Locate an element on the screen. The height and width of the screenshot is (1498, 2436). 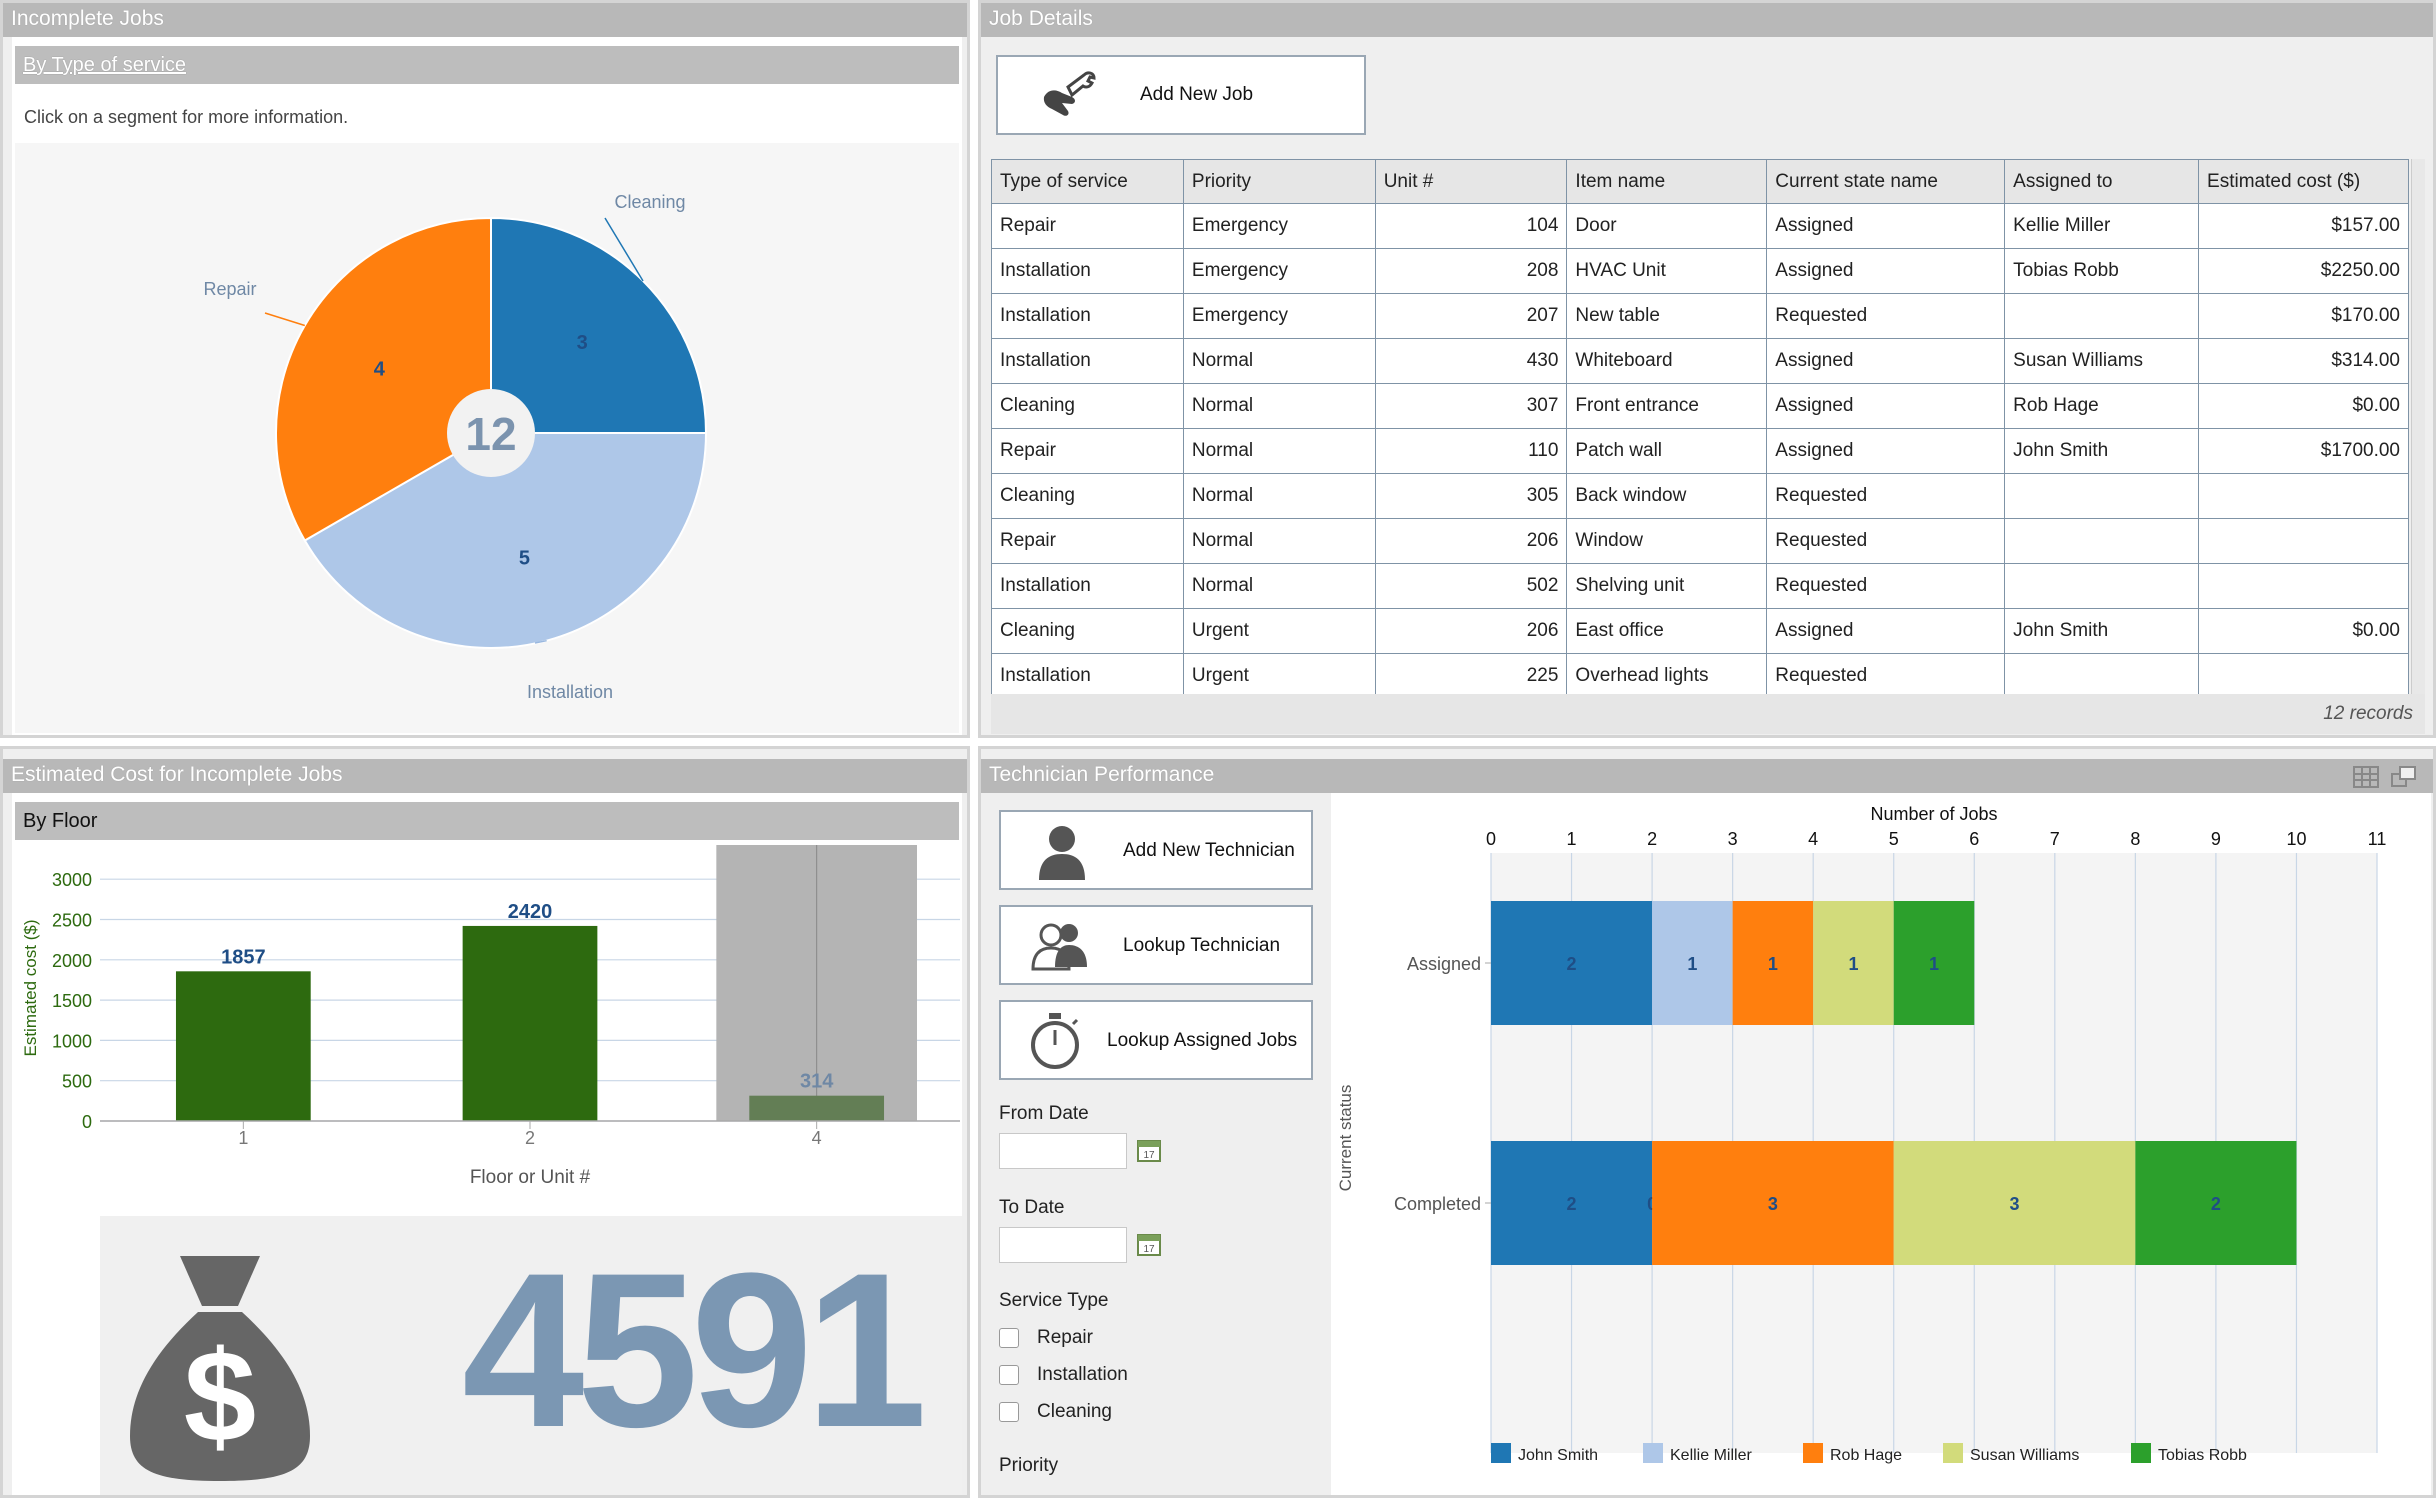
add-new-job-button: Add New Job is located at coordinates (1181, 95).